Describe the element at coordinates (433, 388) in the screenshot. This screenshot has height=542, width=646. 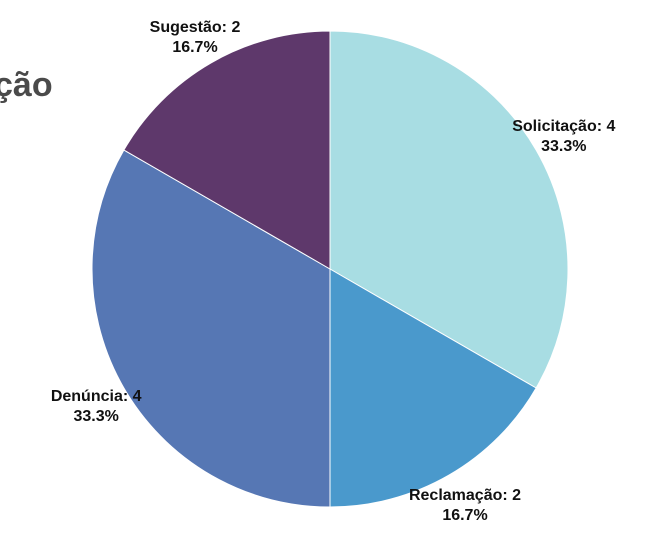
I see `pie-slice-reclamacao` at that location.